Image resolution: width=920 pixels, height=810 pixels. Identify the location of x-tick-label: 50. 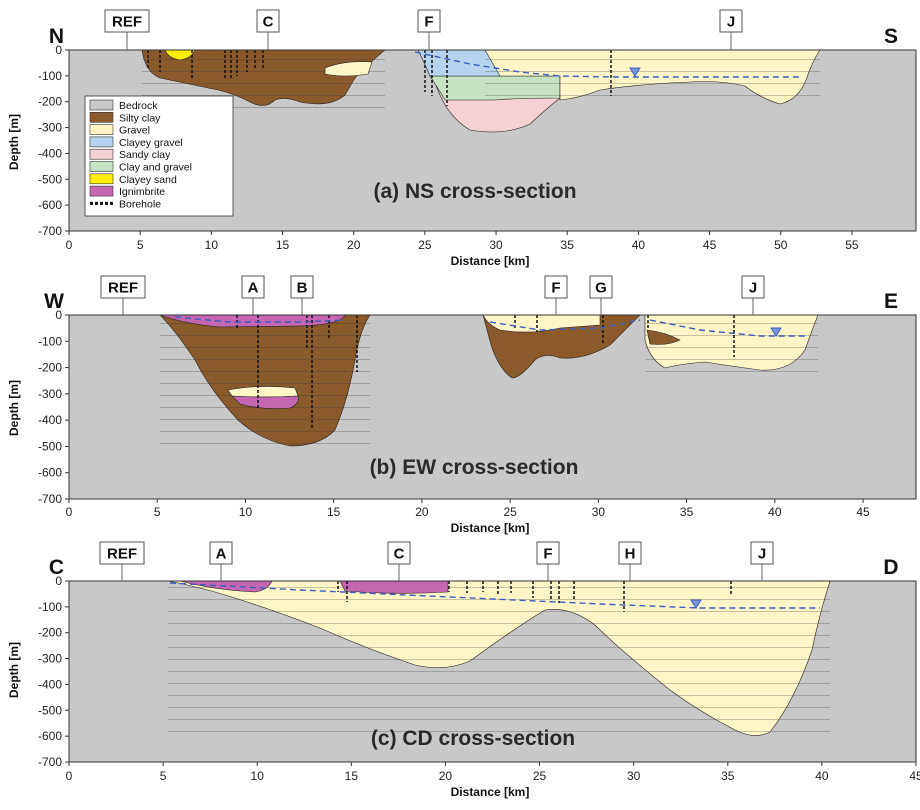
(781, 245).